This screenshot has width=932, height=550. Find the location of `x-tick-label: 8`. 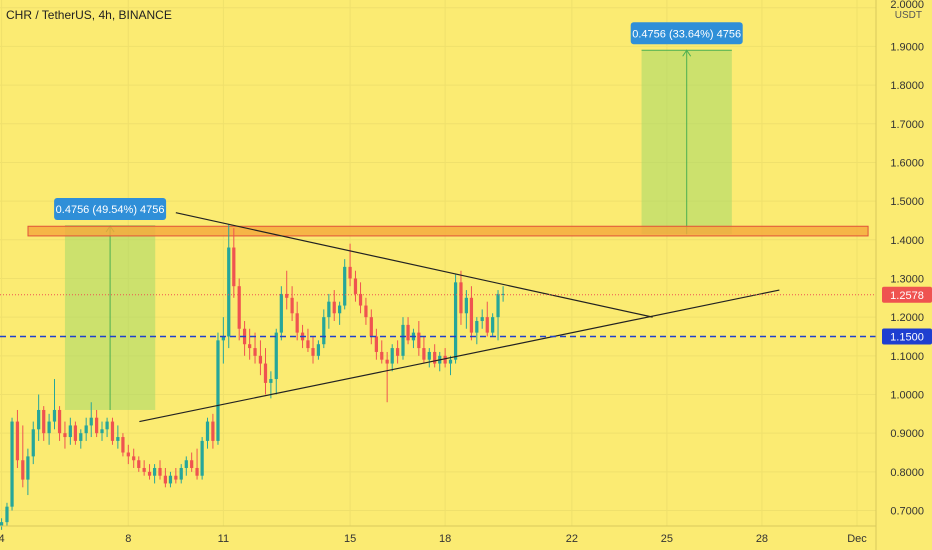

x-tick-label: 8 is located at coordinates (128, 539).